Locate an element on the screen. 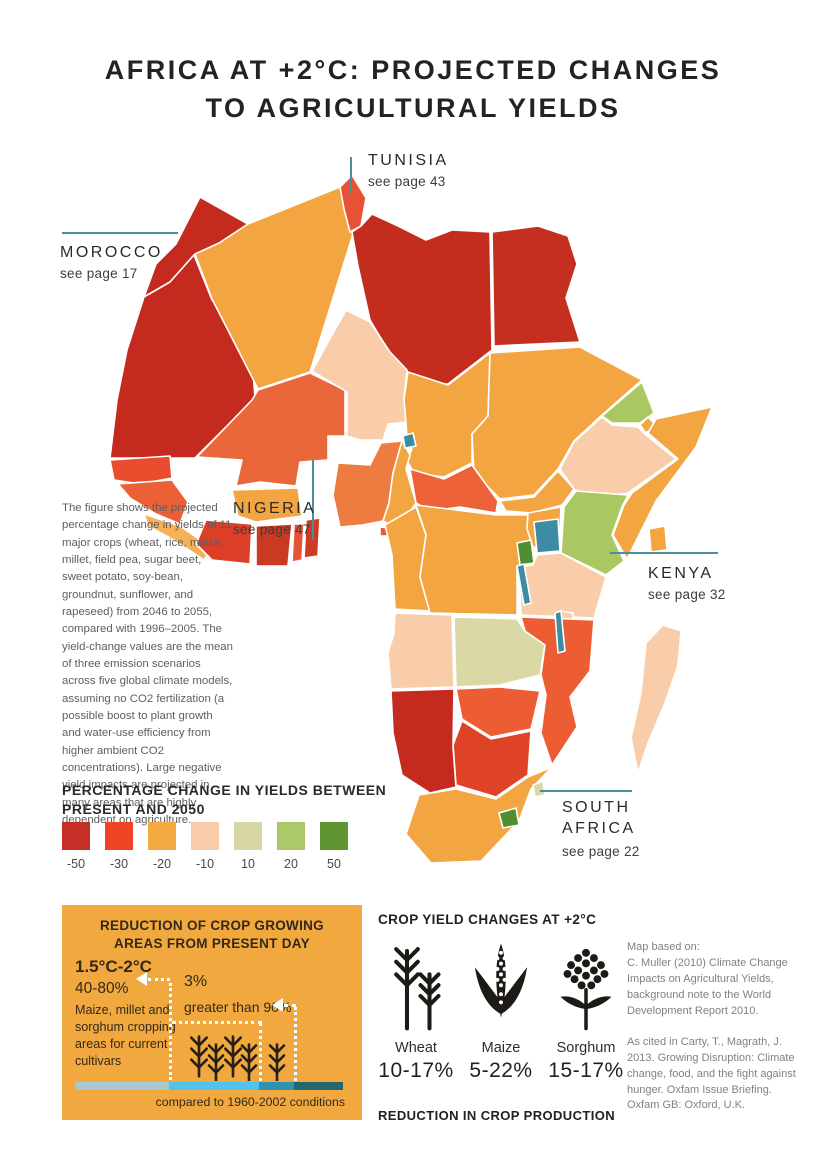 The width and height of the screenshot is (826, 1169). crop-yields-title: CROP YIELD CHANGES AT +2°C is located at coordinates (487, 919).